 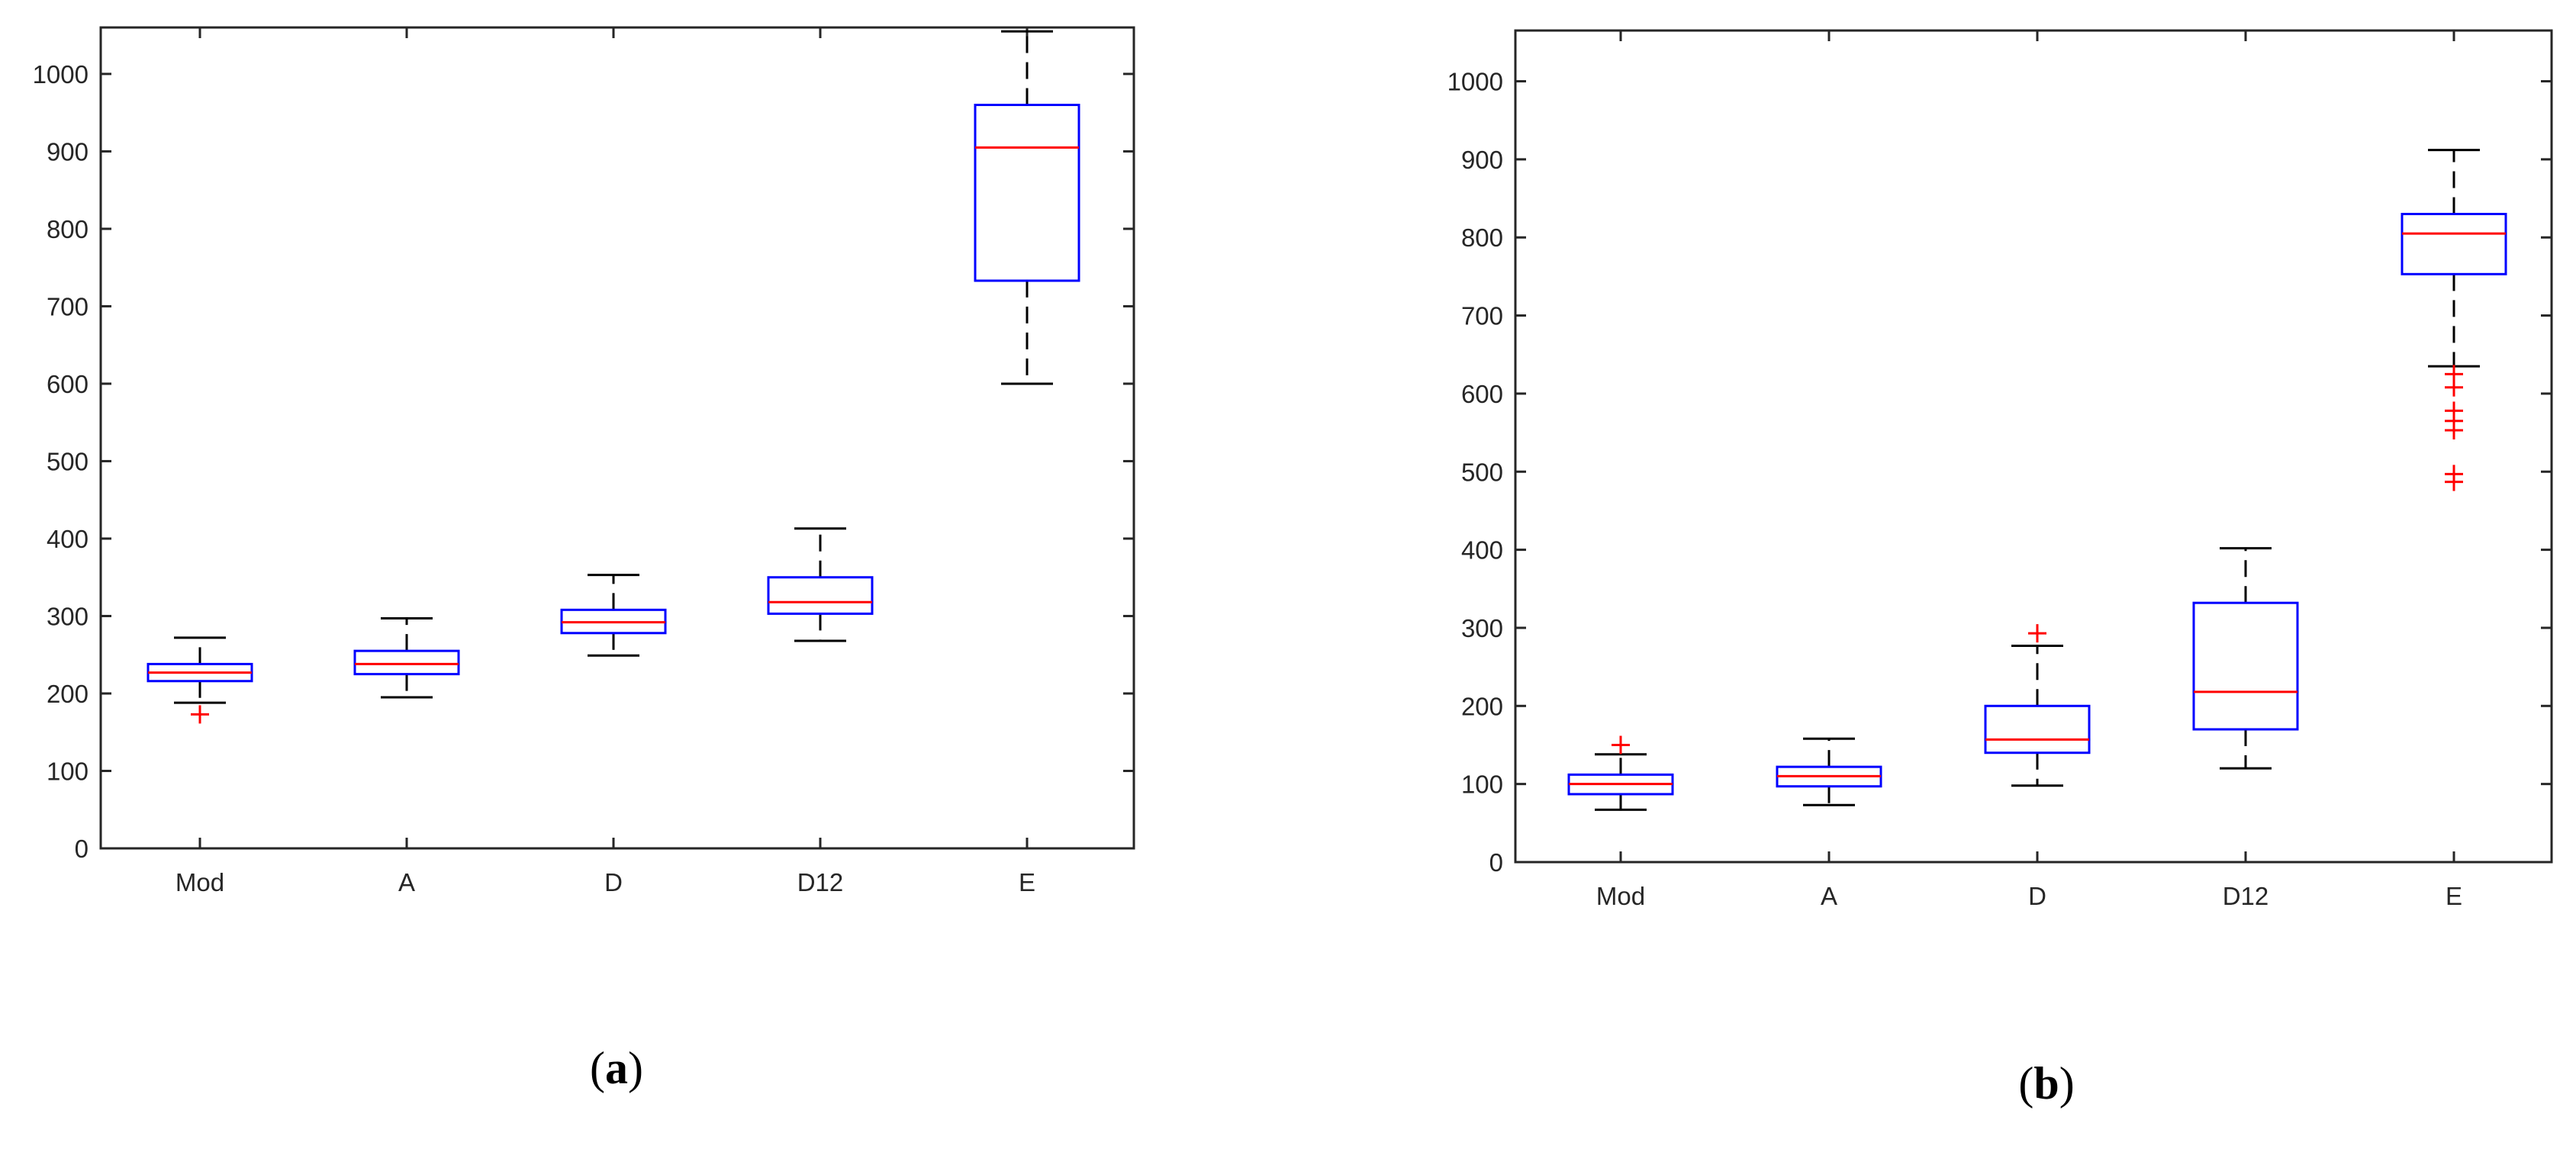 I want to click on panel-label-b: (b), so click(x=2046, y=1083).